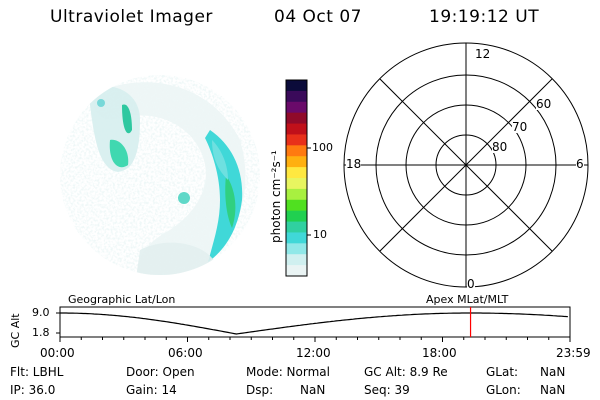 This screenshot has height=400, width=600. Describe the element at coordinates (122, 299) in the screenshot. I see `timeline-left-title: Geographic Lat/Lon` at that location.